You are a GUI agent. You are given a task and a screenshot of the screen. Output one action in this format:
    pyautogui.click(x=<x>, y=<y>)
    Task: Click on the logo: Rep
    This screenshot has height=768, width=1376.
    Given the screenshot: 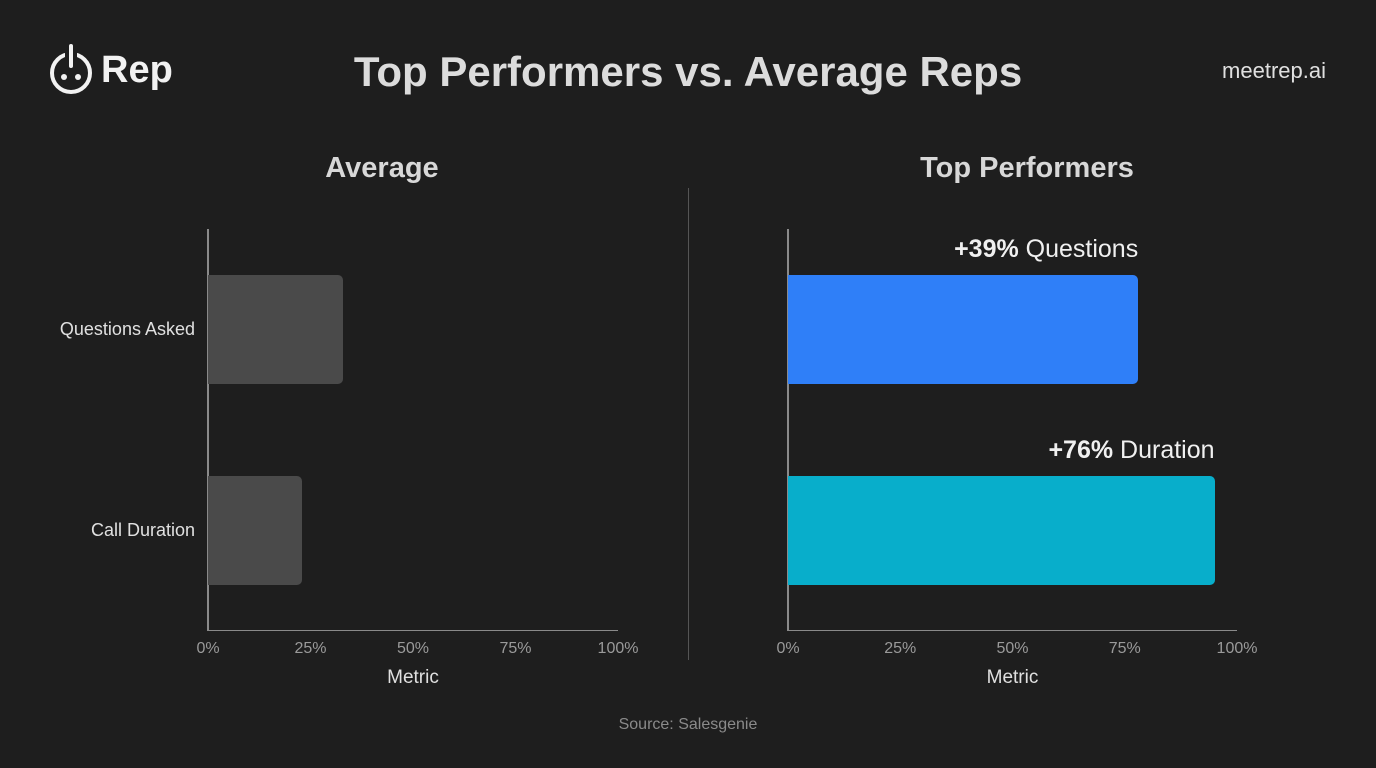 What is the action you would take?
    pyautogui.click(x=111, y=70)
    